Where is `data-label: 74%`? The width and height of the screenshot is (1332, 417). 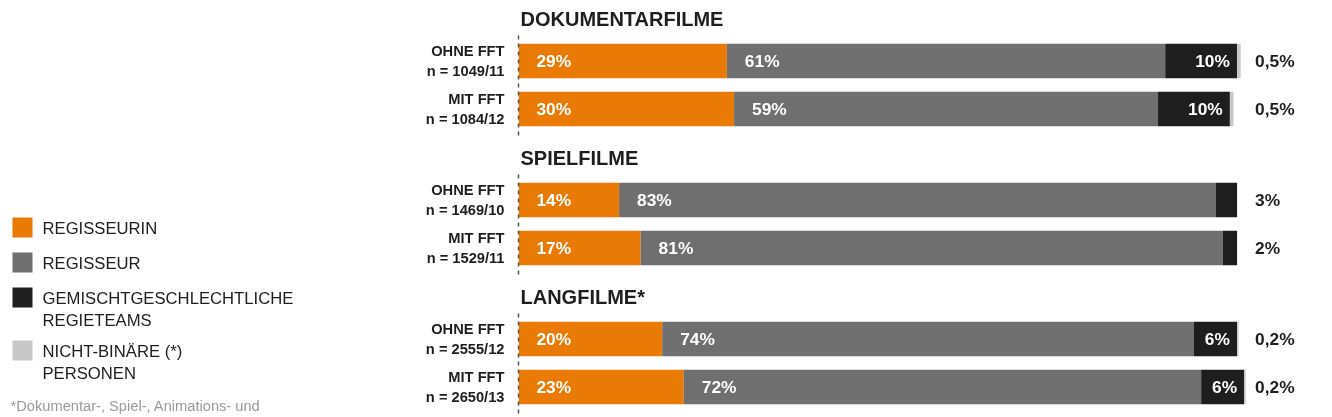 data-label: 74% is located at coordinates (697, 338).